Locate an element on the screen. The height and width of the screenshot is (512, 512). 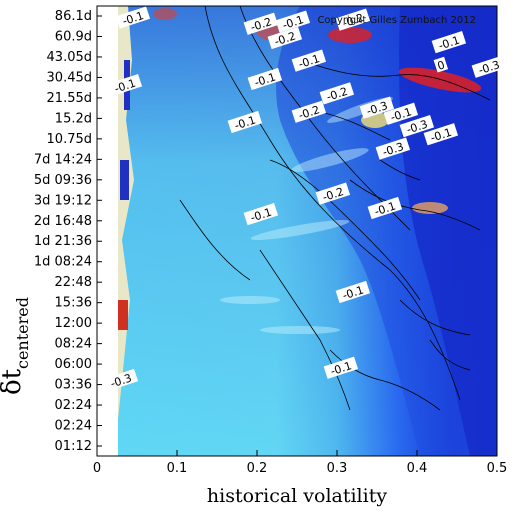
y-tick-label: 86.1d is located at coordinates (73, 16).